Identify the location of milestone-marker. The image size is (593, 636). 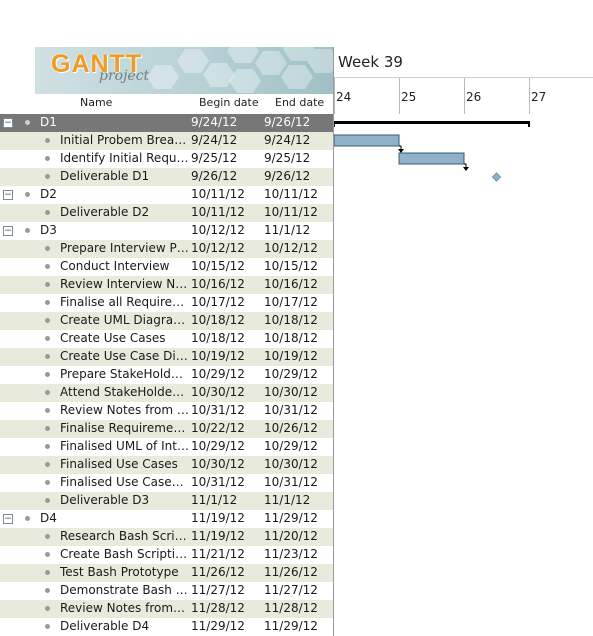
(496, 177).